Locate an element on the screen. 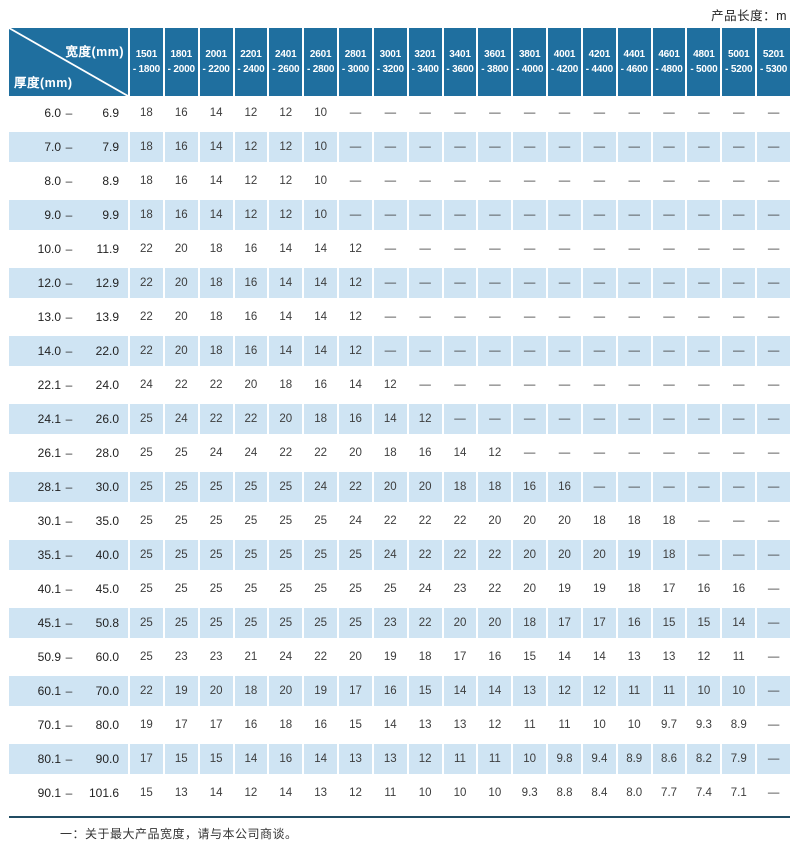  thickness-to: 6.9 is located at coordinates (110, 113).